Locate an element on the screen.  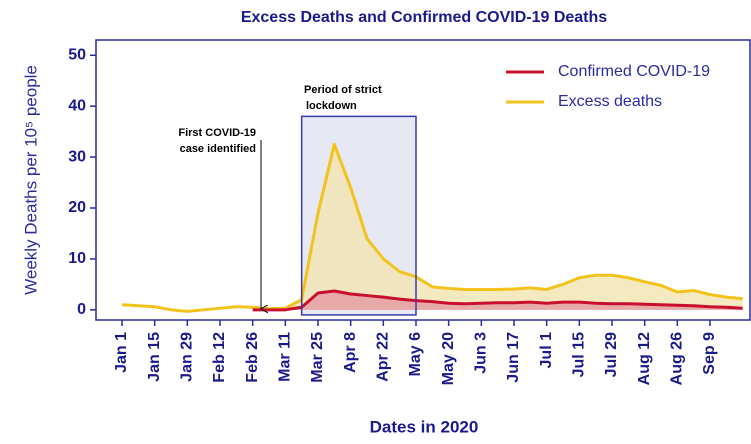
x-tick-label: Apr 8 is located at coordinates (350, 352).